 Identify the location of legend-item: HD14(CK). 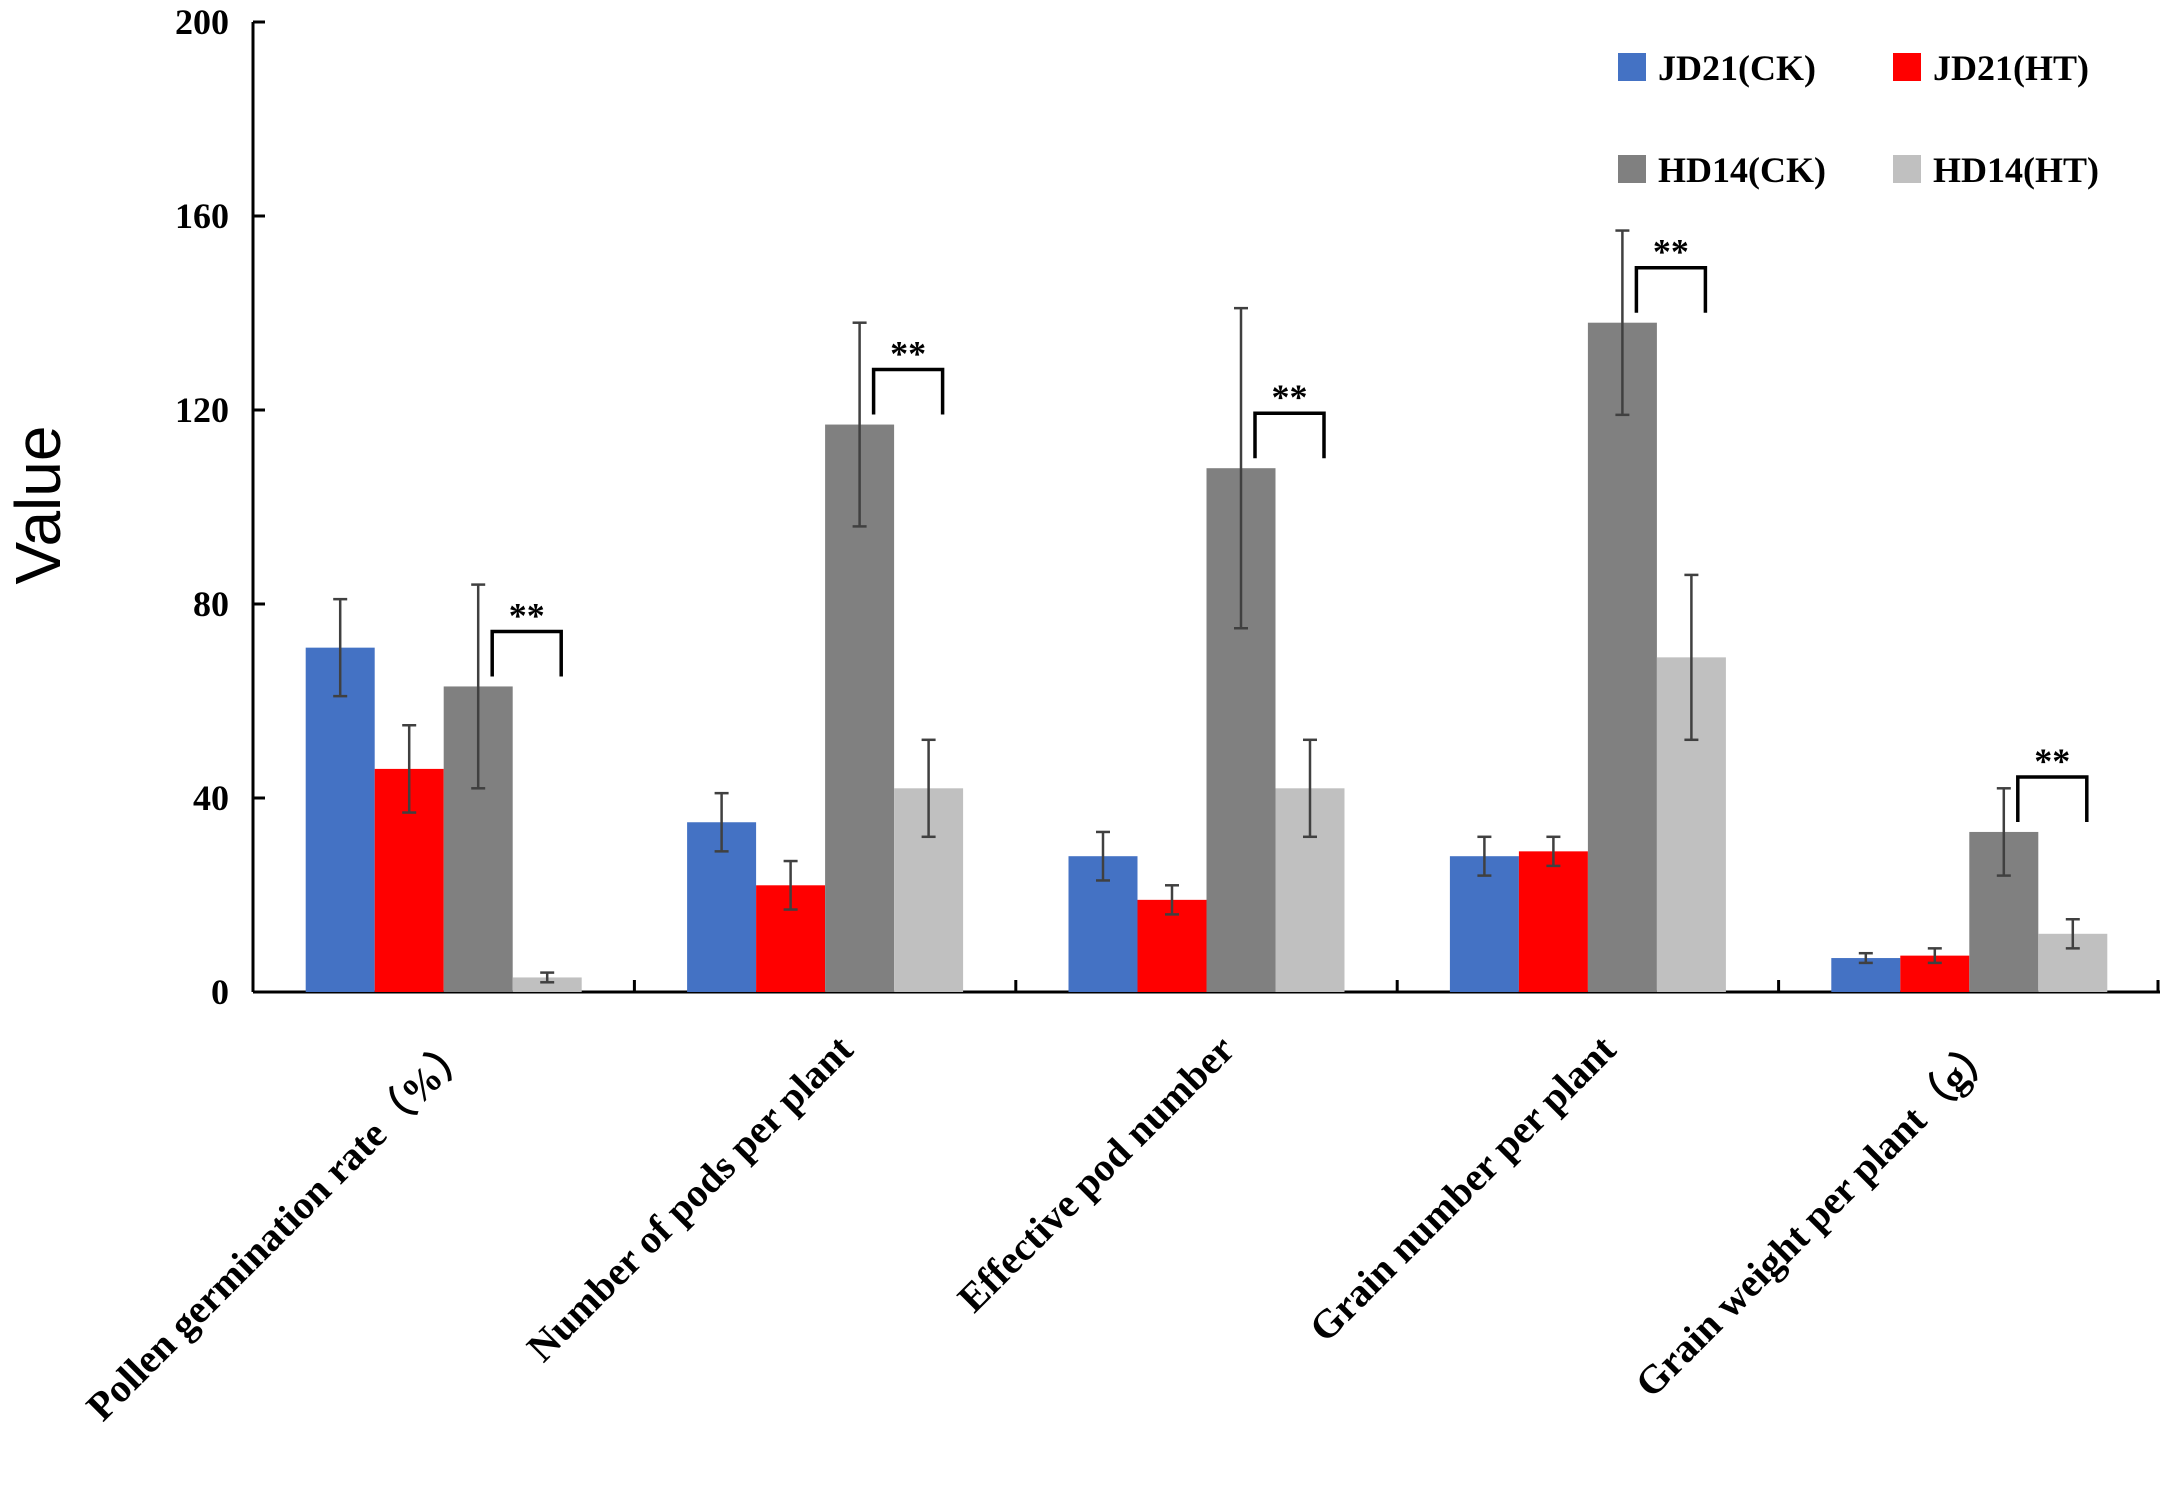
(1722, 170).